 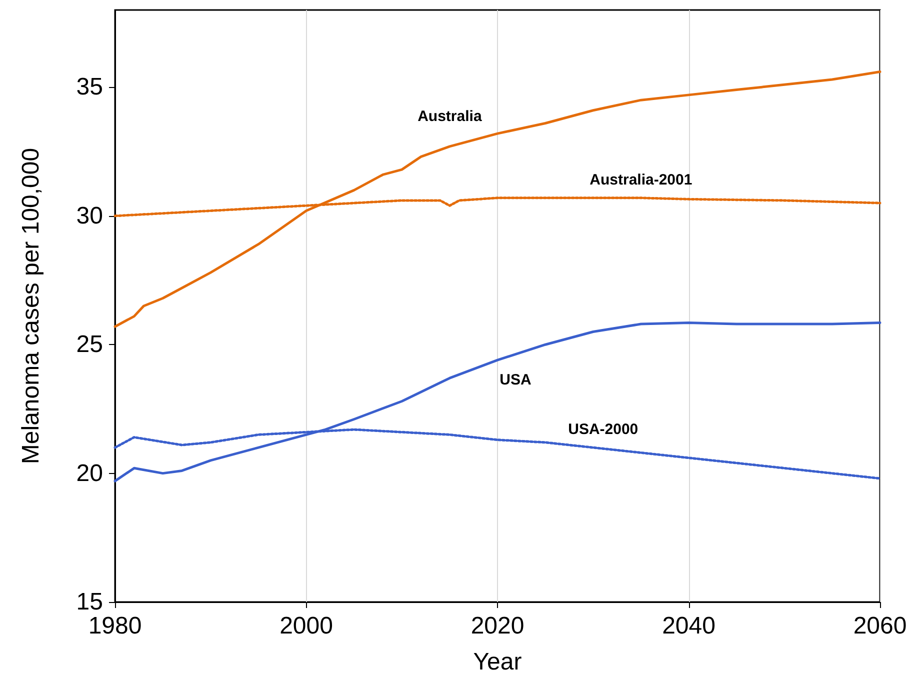 What do you see at coordinates (497, 662) in the screenshot?
I see `x-axis-title: Year` at bounding box center [497, 662].